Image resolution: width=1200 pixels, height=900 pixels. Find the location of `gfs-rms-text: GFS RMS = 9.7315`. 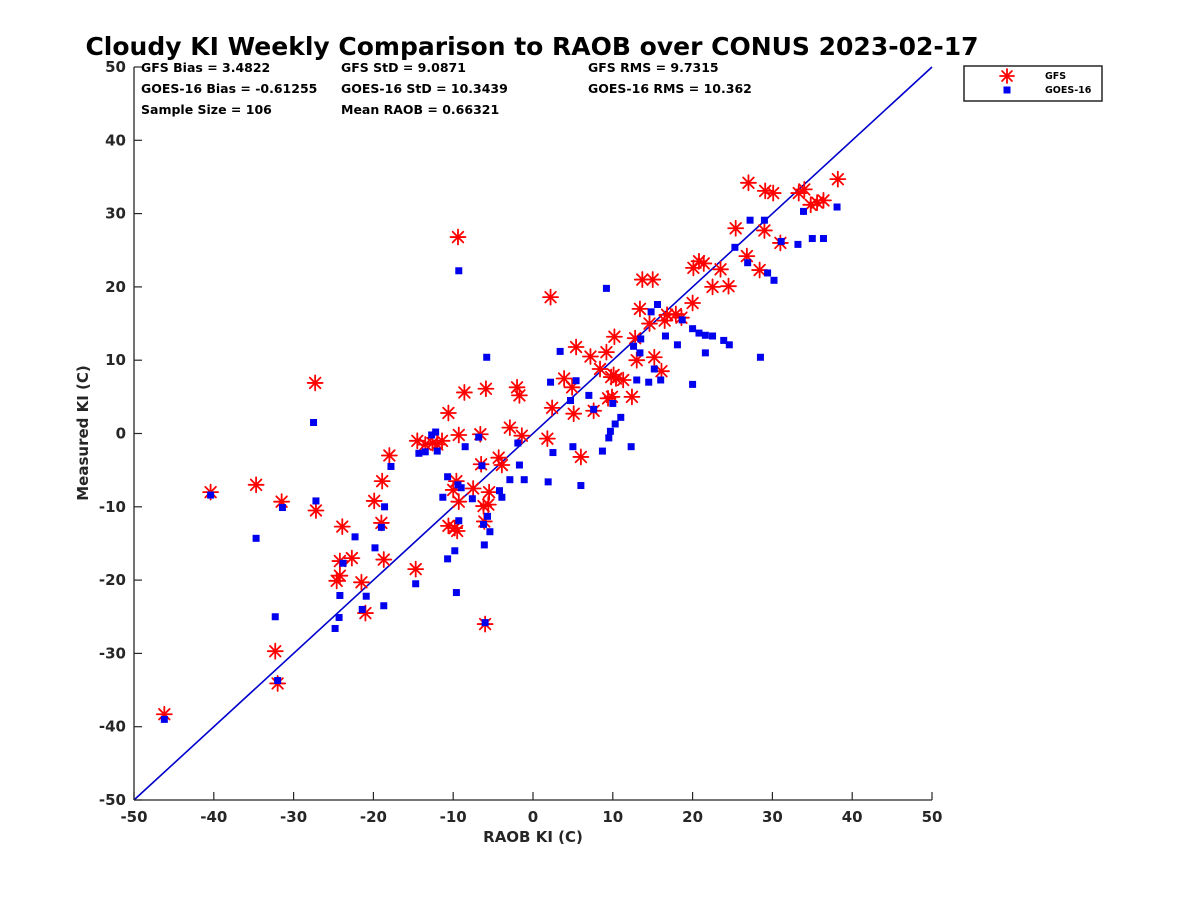

gfs-rms-text: GFS RMS = 9.7315 is located at coordinates (653, 67).